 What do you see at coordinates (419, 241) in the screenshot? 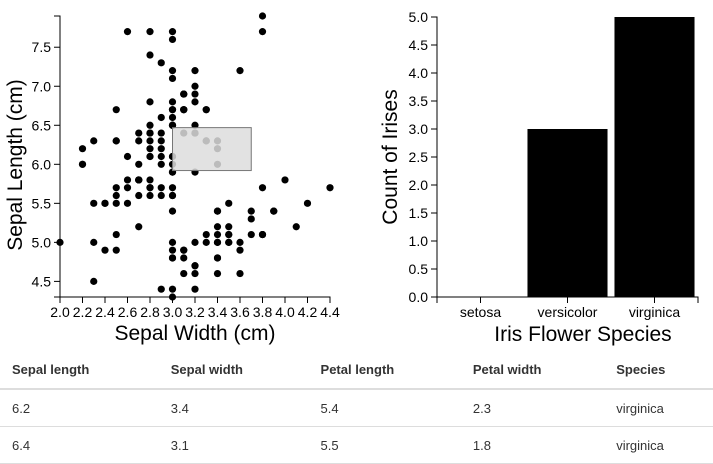
I see `bar-y-tick-label: 1.0` at bounding box center [419, 241].